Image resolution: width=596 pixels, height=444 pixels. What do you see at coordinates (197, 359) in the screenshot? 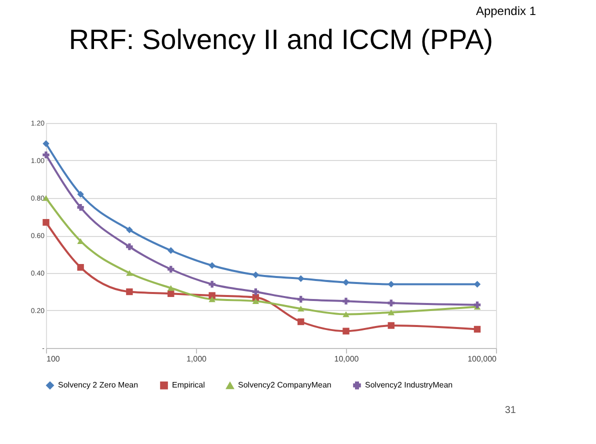
I see `x-tick-label: 1,000` at bounding box center [197, 359].